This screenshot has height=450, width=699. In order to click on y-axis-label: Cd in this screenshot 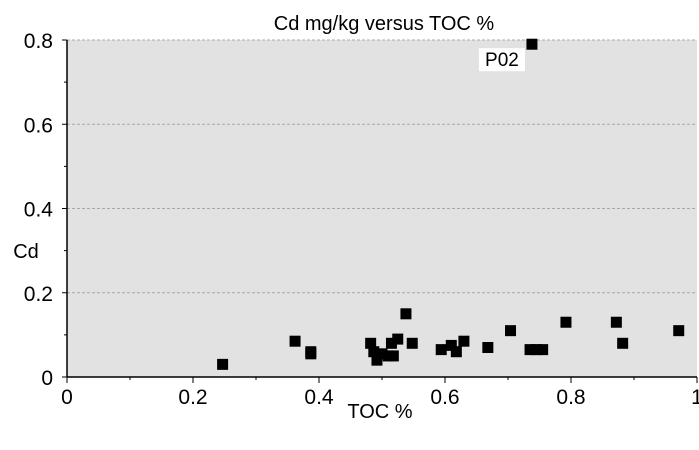, I will do `click(26, 252)`.